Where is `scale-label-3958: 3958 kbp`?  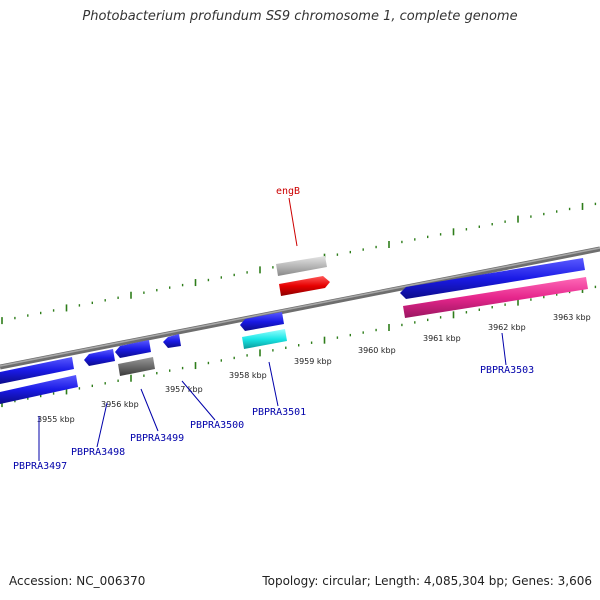 scale-label-3958: 3958 kbp is located at coordinates (248, 375).